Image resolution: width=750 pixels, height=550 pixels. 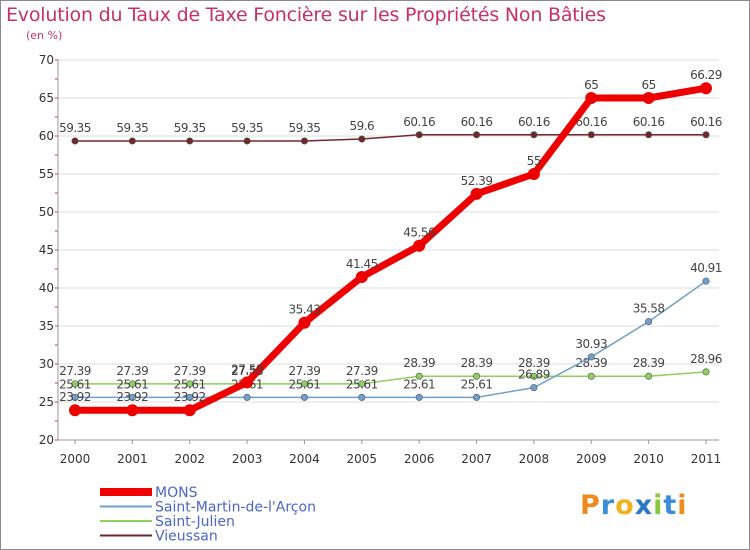 What do you see at coordinates (247, 369) in the screenshot?
I see `data-label: 27.58` at bounding box center [247, 369].